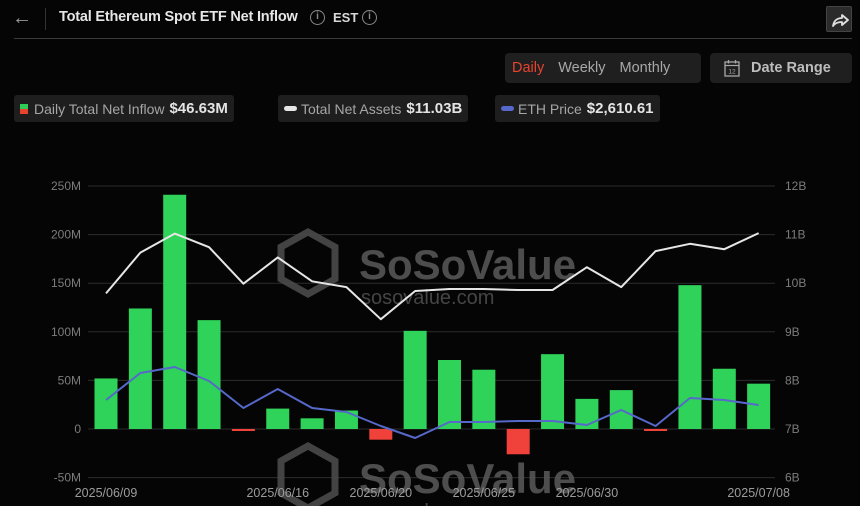 This screenshot has width=860, height=506. What do you see at coordinates (346, 17) in the screenshot?
I see `timezone-label: EST` at bounding box center [346, 17].